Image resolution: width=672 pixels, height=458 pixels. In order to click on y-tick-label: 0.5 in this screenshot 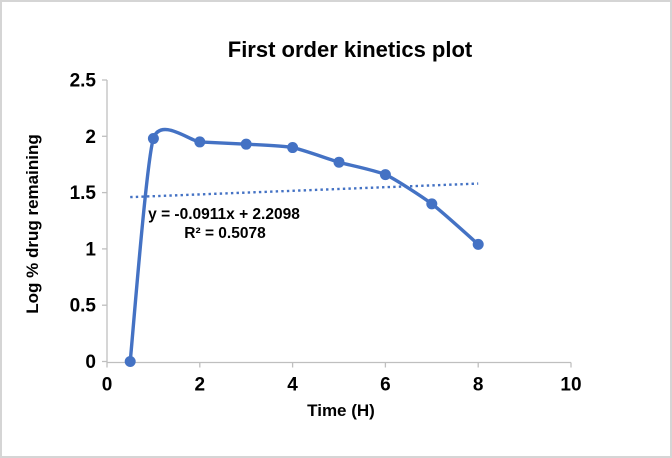, I will do `click(83, 306)`.